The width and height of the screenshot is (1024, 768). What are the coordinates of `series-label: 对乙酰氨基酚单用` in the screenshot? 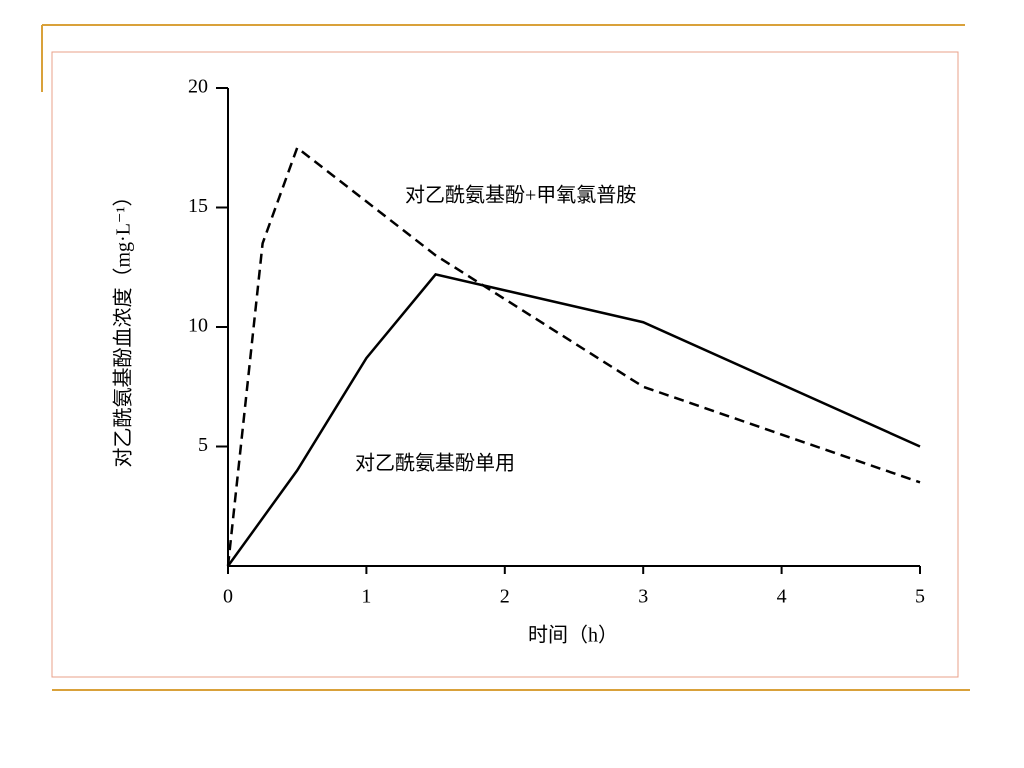 It's located at (435, 463).